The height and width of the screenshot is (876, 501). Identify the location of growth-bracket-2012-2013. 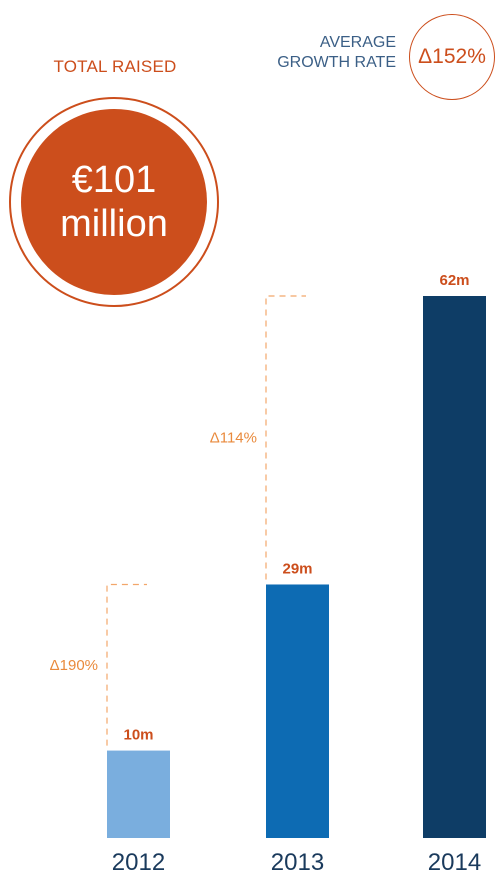
(126, 664).